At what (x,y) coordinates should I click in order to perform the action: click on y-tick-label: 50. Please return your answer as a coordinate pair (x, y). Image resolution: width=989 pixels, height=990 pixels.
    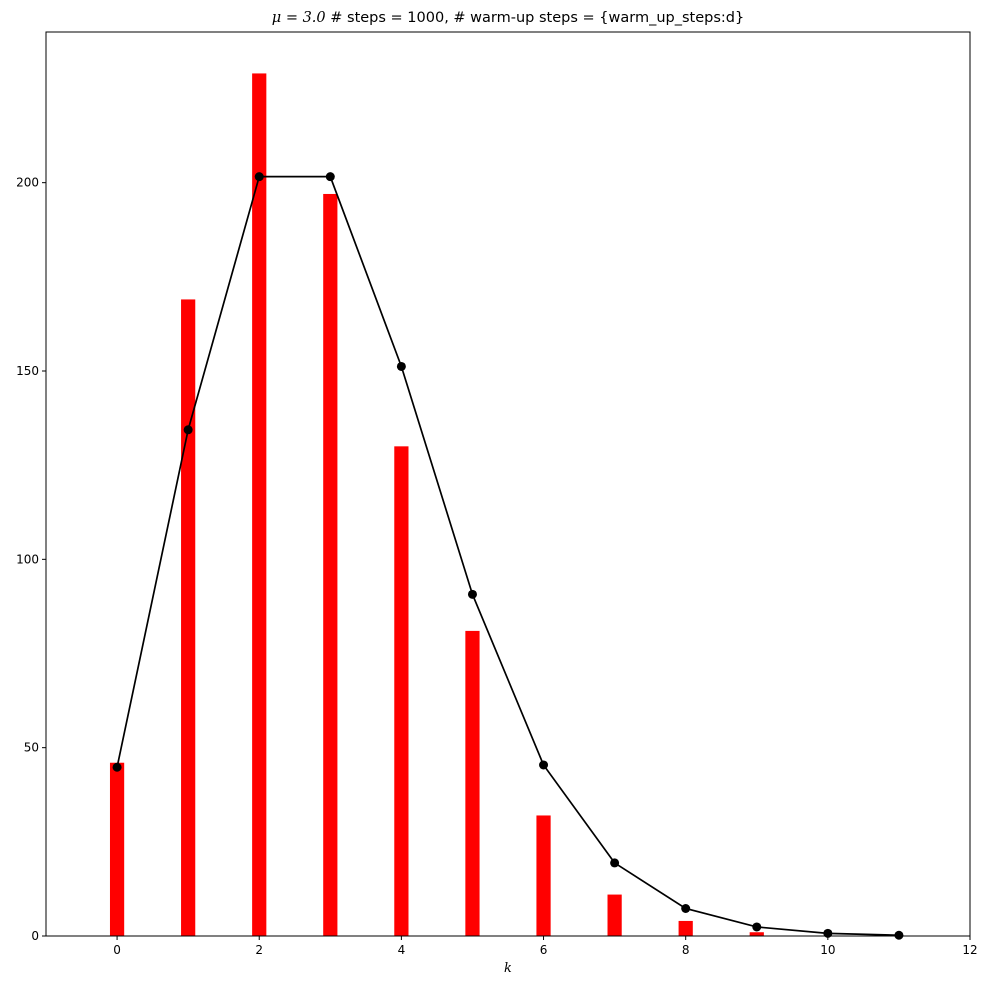
    Looking at the image, I should click on (31, 748).